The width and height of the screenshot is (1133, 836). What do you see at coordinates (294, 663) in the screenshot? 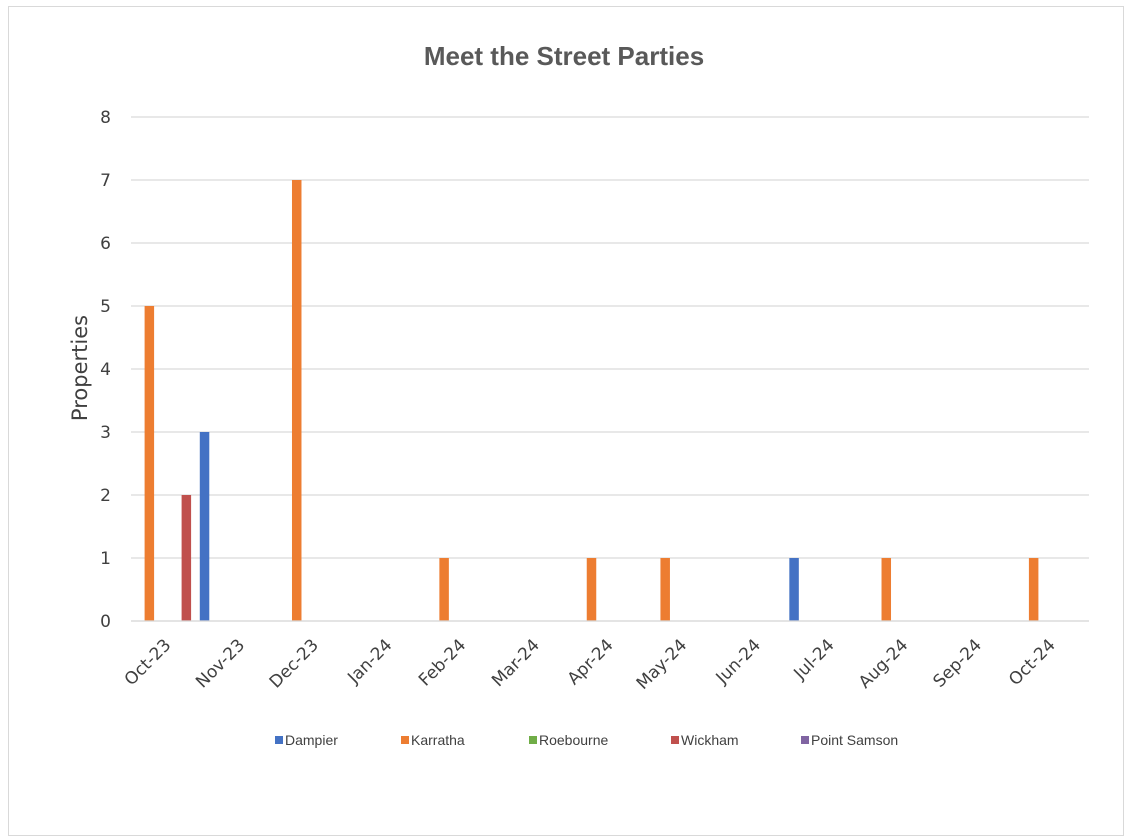
I see `x-tick-label: Dec-23` at bounding box center [294, 663].